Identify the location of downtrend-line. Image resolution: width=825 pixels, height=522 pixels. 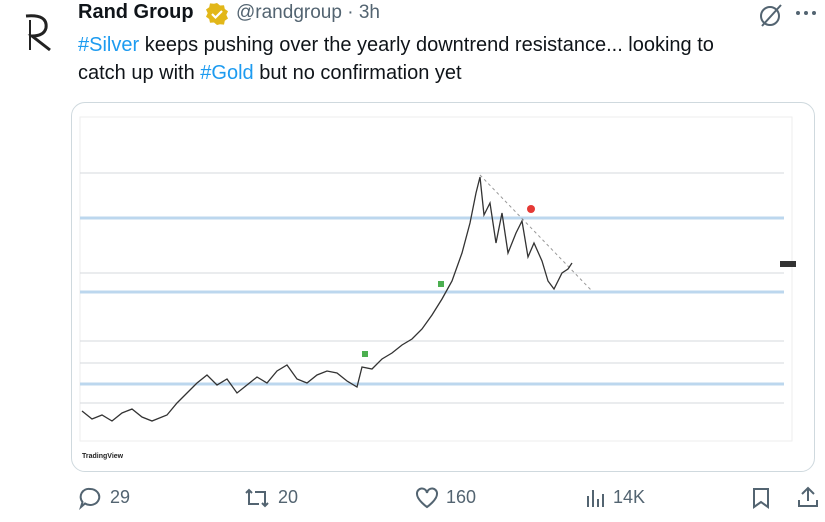
(536, 233).